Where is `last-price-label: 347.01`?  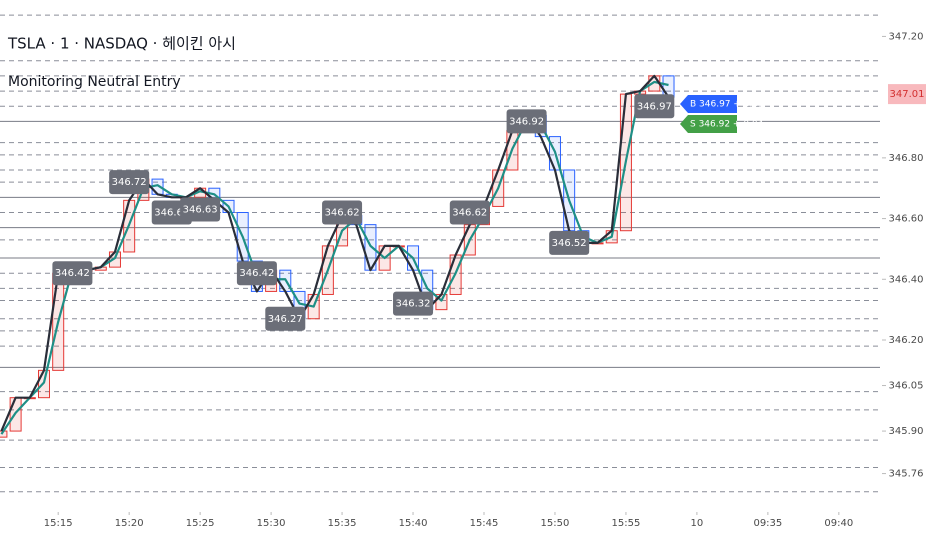
last-price-label: 347.01 is located at coordinates (907, 94).